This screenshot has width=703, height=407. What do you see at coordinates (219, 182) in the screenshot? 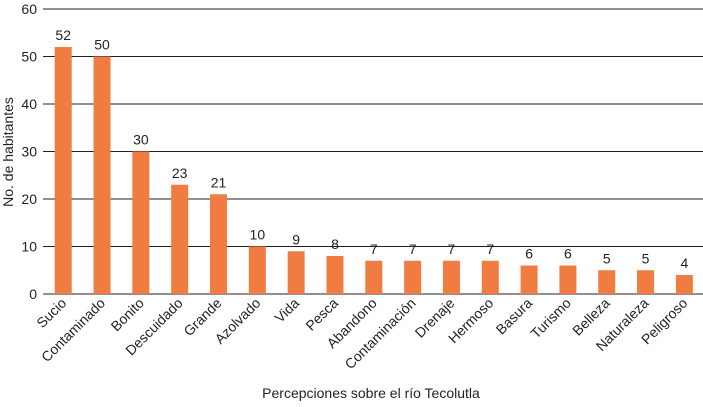
I see `data-label: 21` at bounding box center [219, 182].